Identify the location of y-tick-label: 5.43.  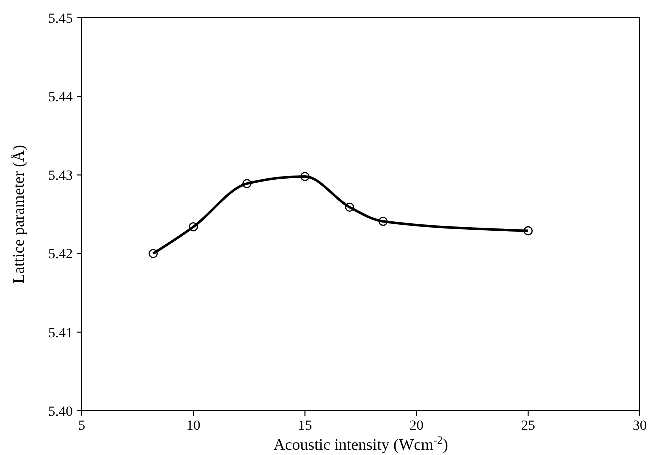
(60, 176).